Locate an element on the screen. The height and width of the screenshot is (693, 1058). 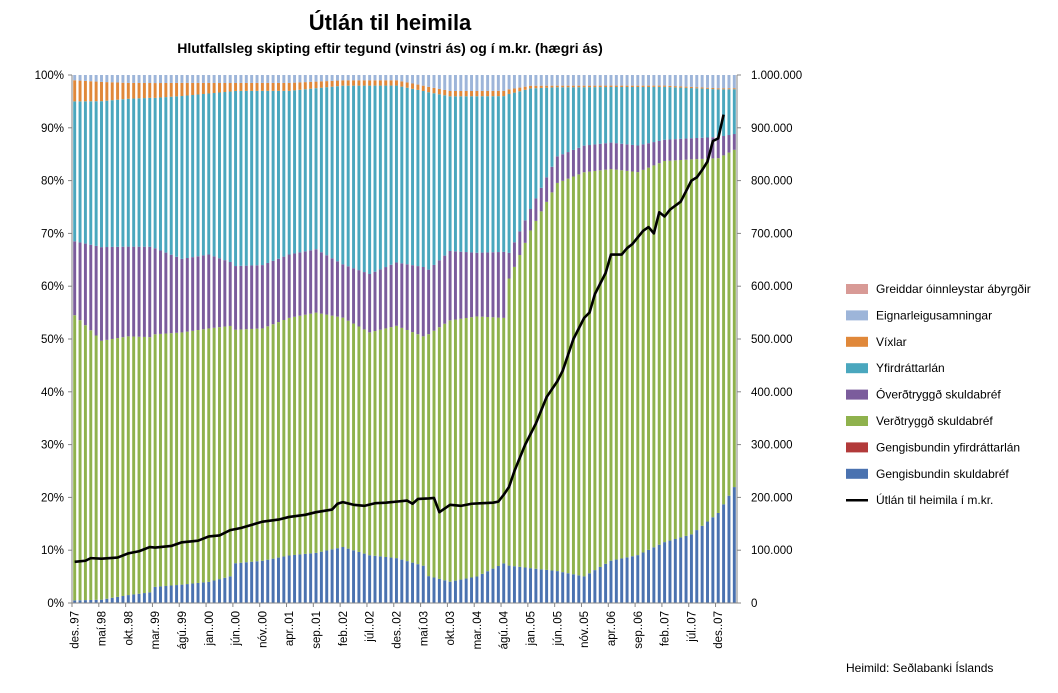
left-tick-label: 20% is located at coordinates (52, 498).